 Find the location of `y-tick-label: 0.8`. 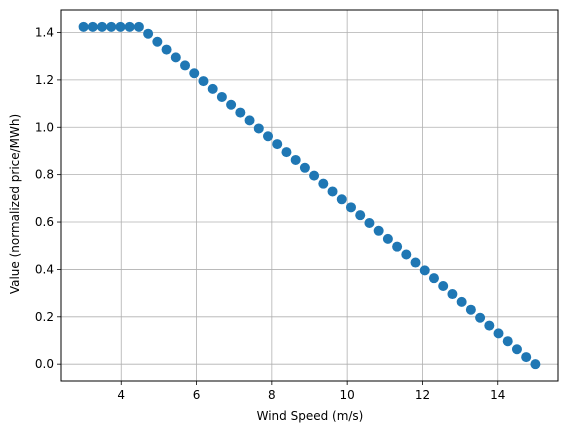

y-tick-label: 0.8 is located at coordinates (44, 175).